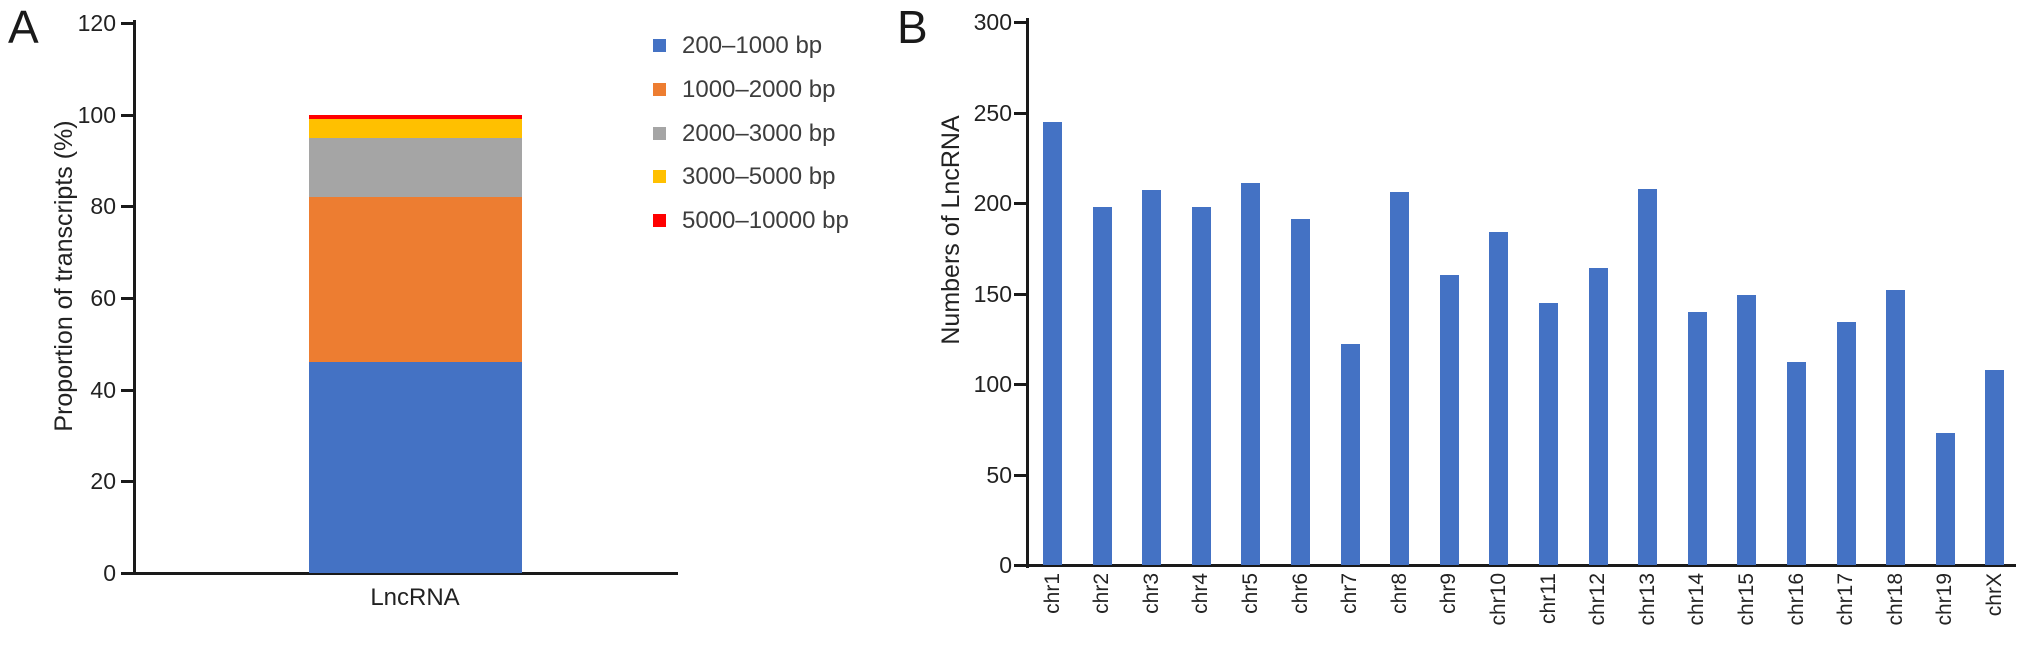 This screenshot has width=2032, height=658. Describe the element at coordinates (1895, 599) in the screenshot. I see `panel-b-x-tick-label-chr18: chr18` at that location.